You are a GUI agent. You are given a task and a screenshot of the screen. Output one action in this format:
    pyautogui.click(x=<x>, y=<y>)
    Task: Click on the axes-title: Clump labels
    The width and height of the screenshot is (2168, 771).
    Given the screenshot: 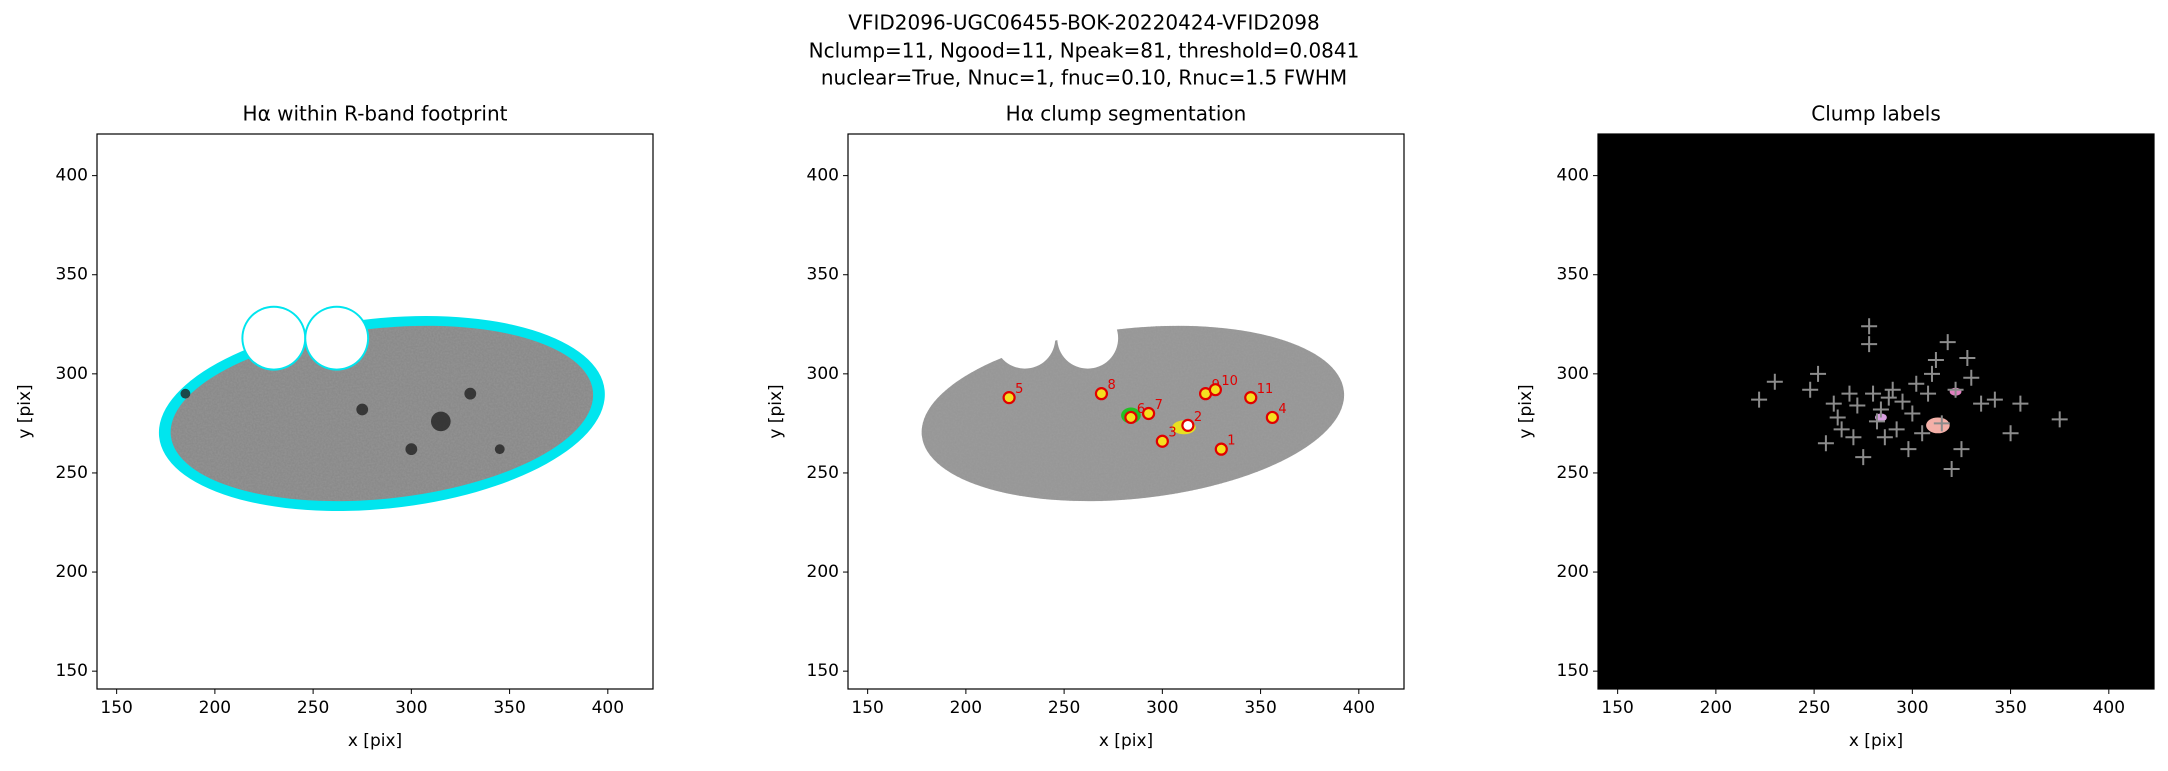 What is the action you would take?
    pyautogui.click(x=1876, y=114)
    